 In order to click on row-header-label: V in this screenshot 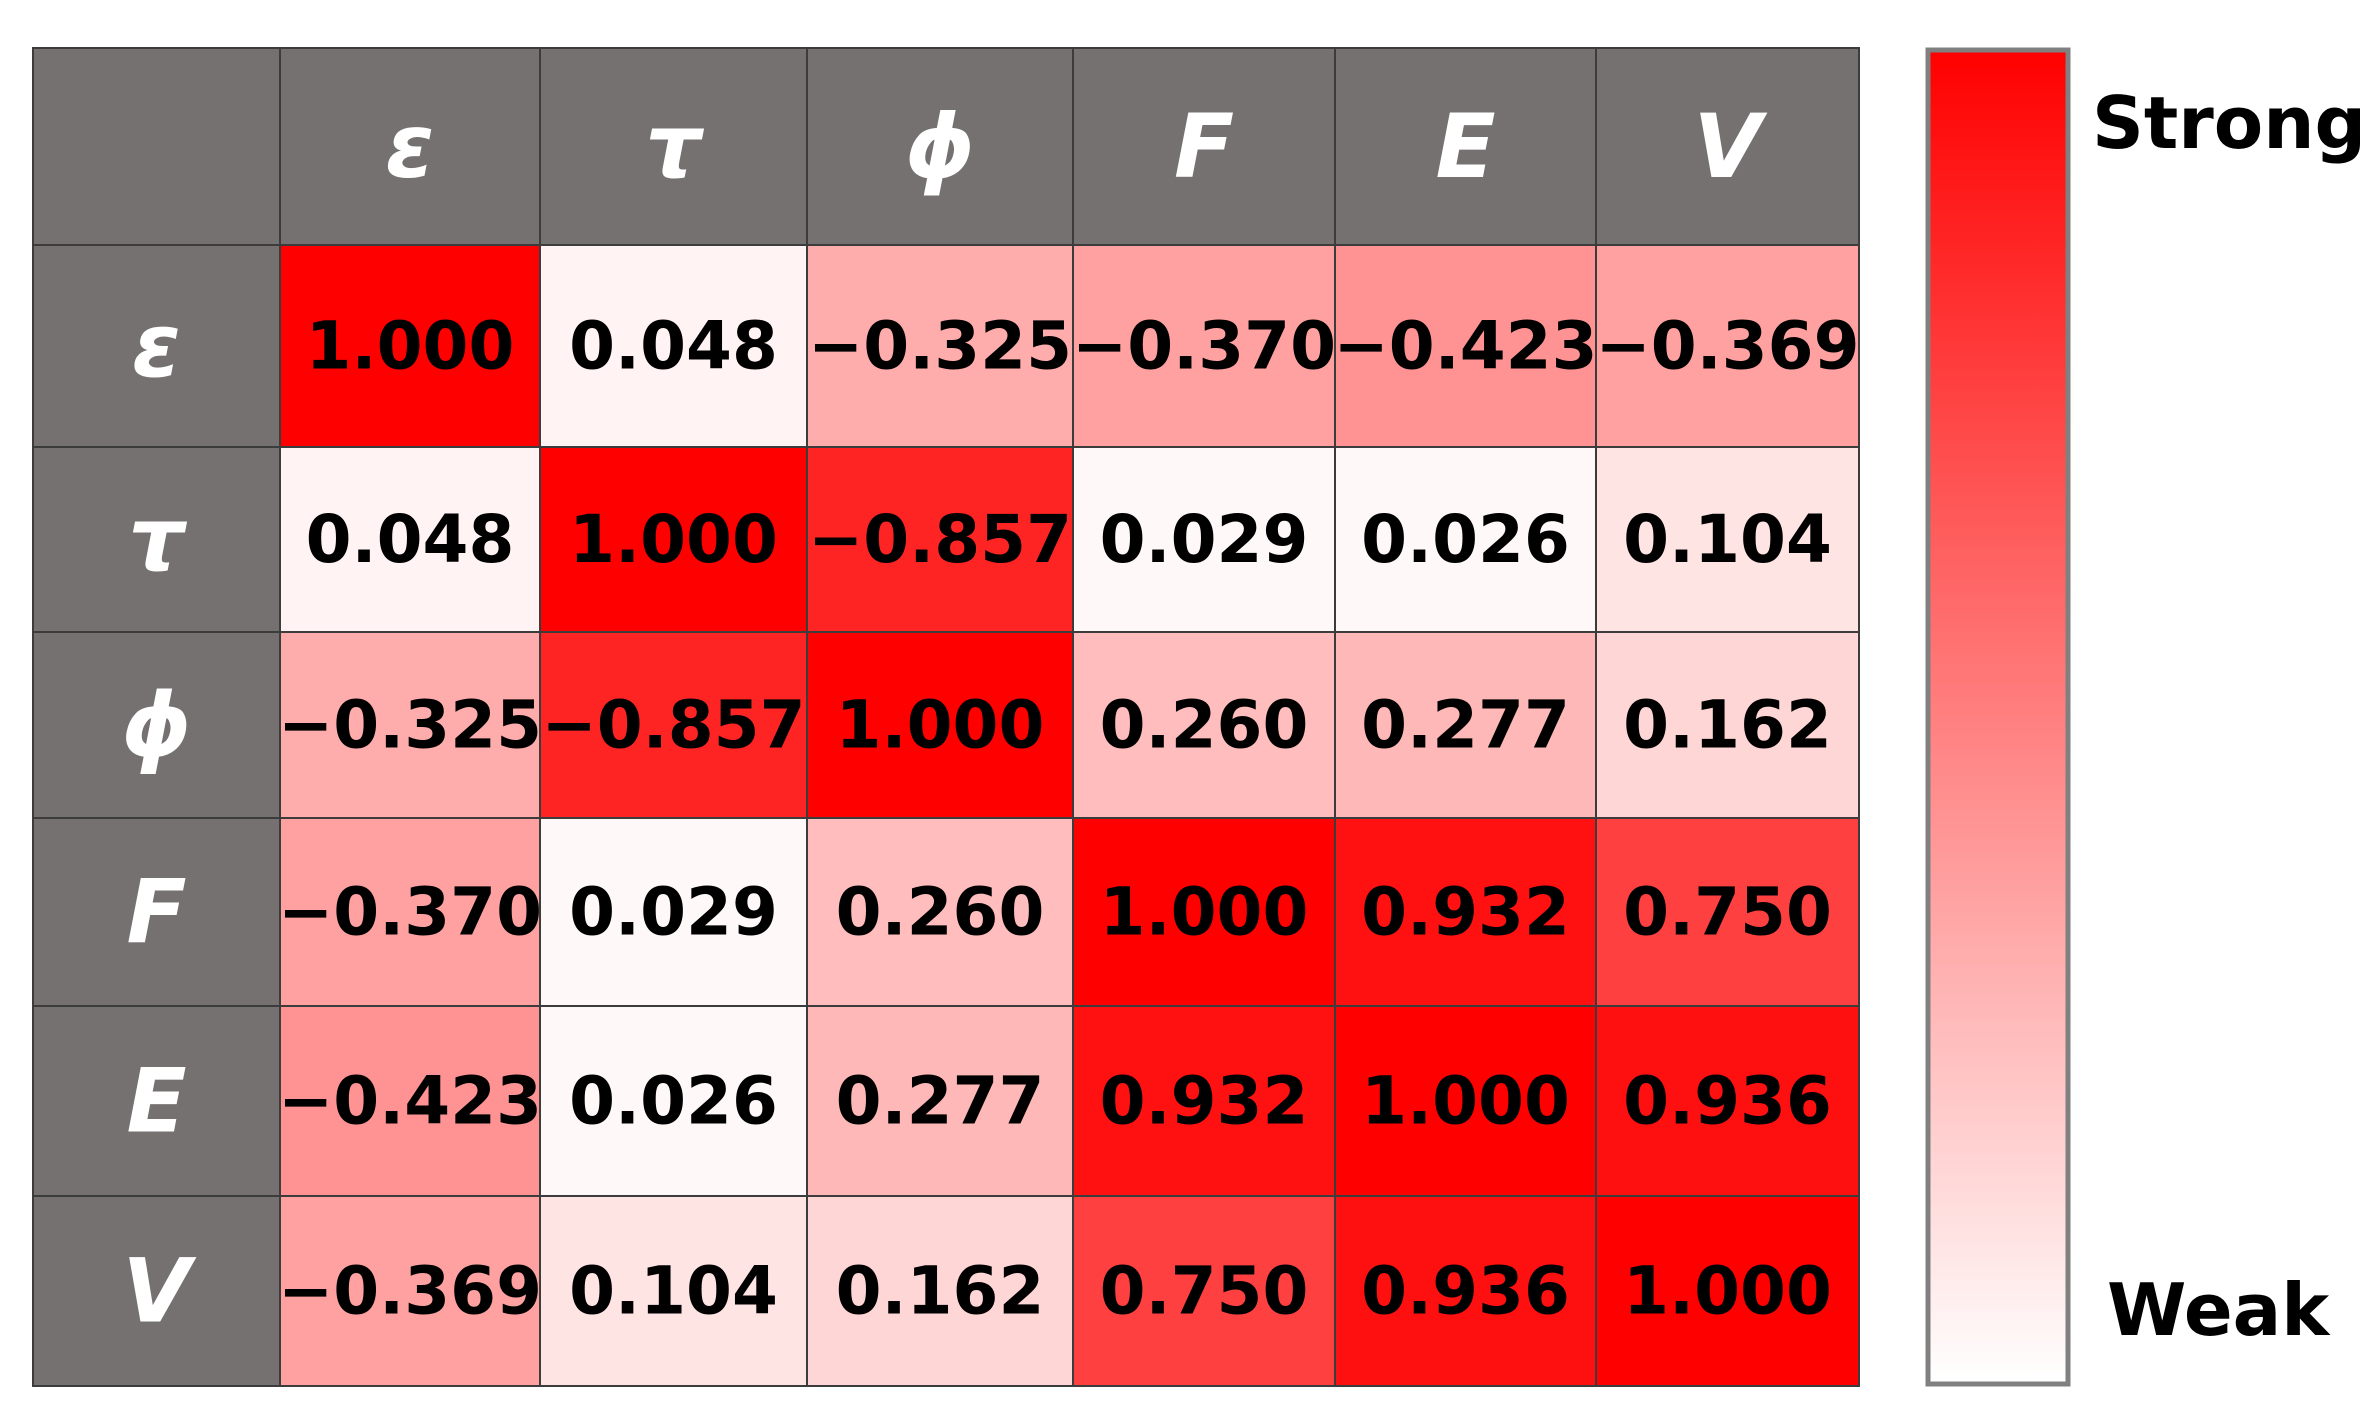, I will do `click(159, 1291)`.